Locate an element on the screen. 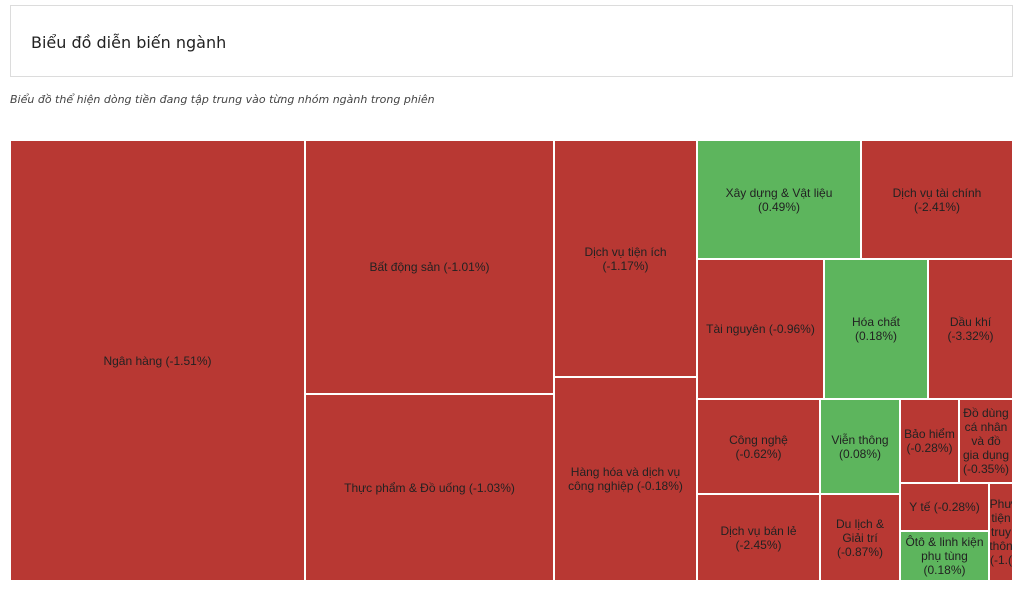 This screenshot has width=1024, height=594. treemap-tile-label: Dầu khí (-3.32%) is located at coordinates (970, 329).